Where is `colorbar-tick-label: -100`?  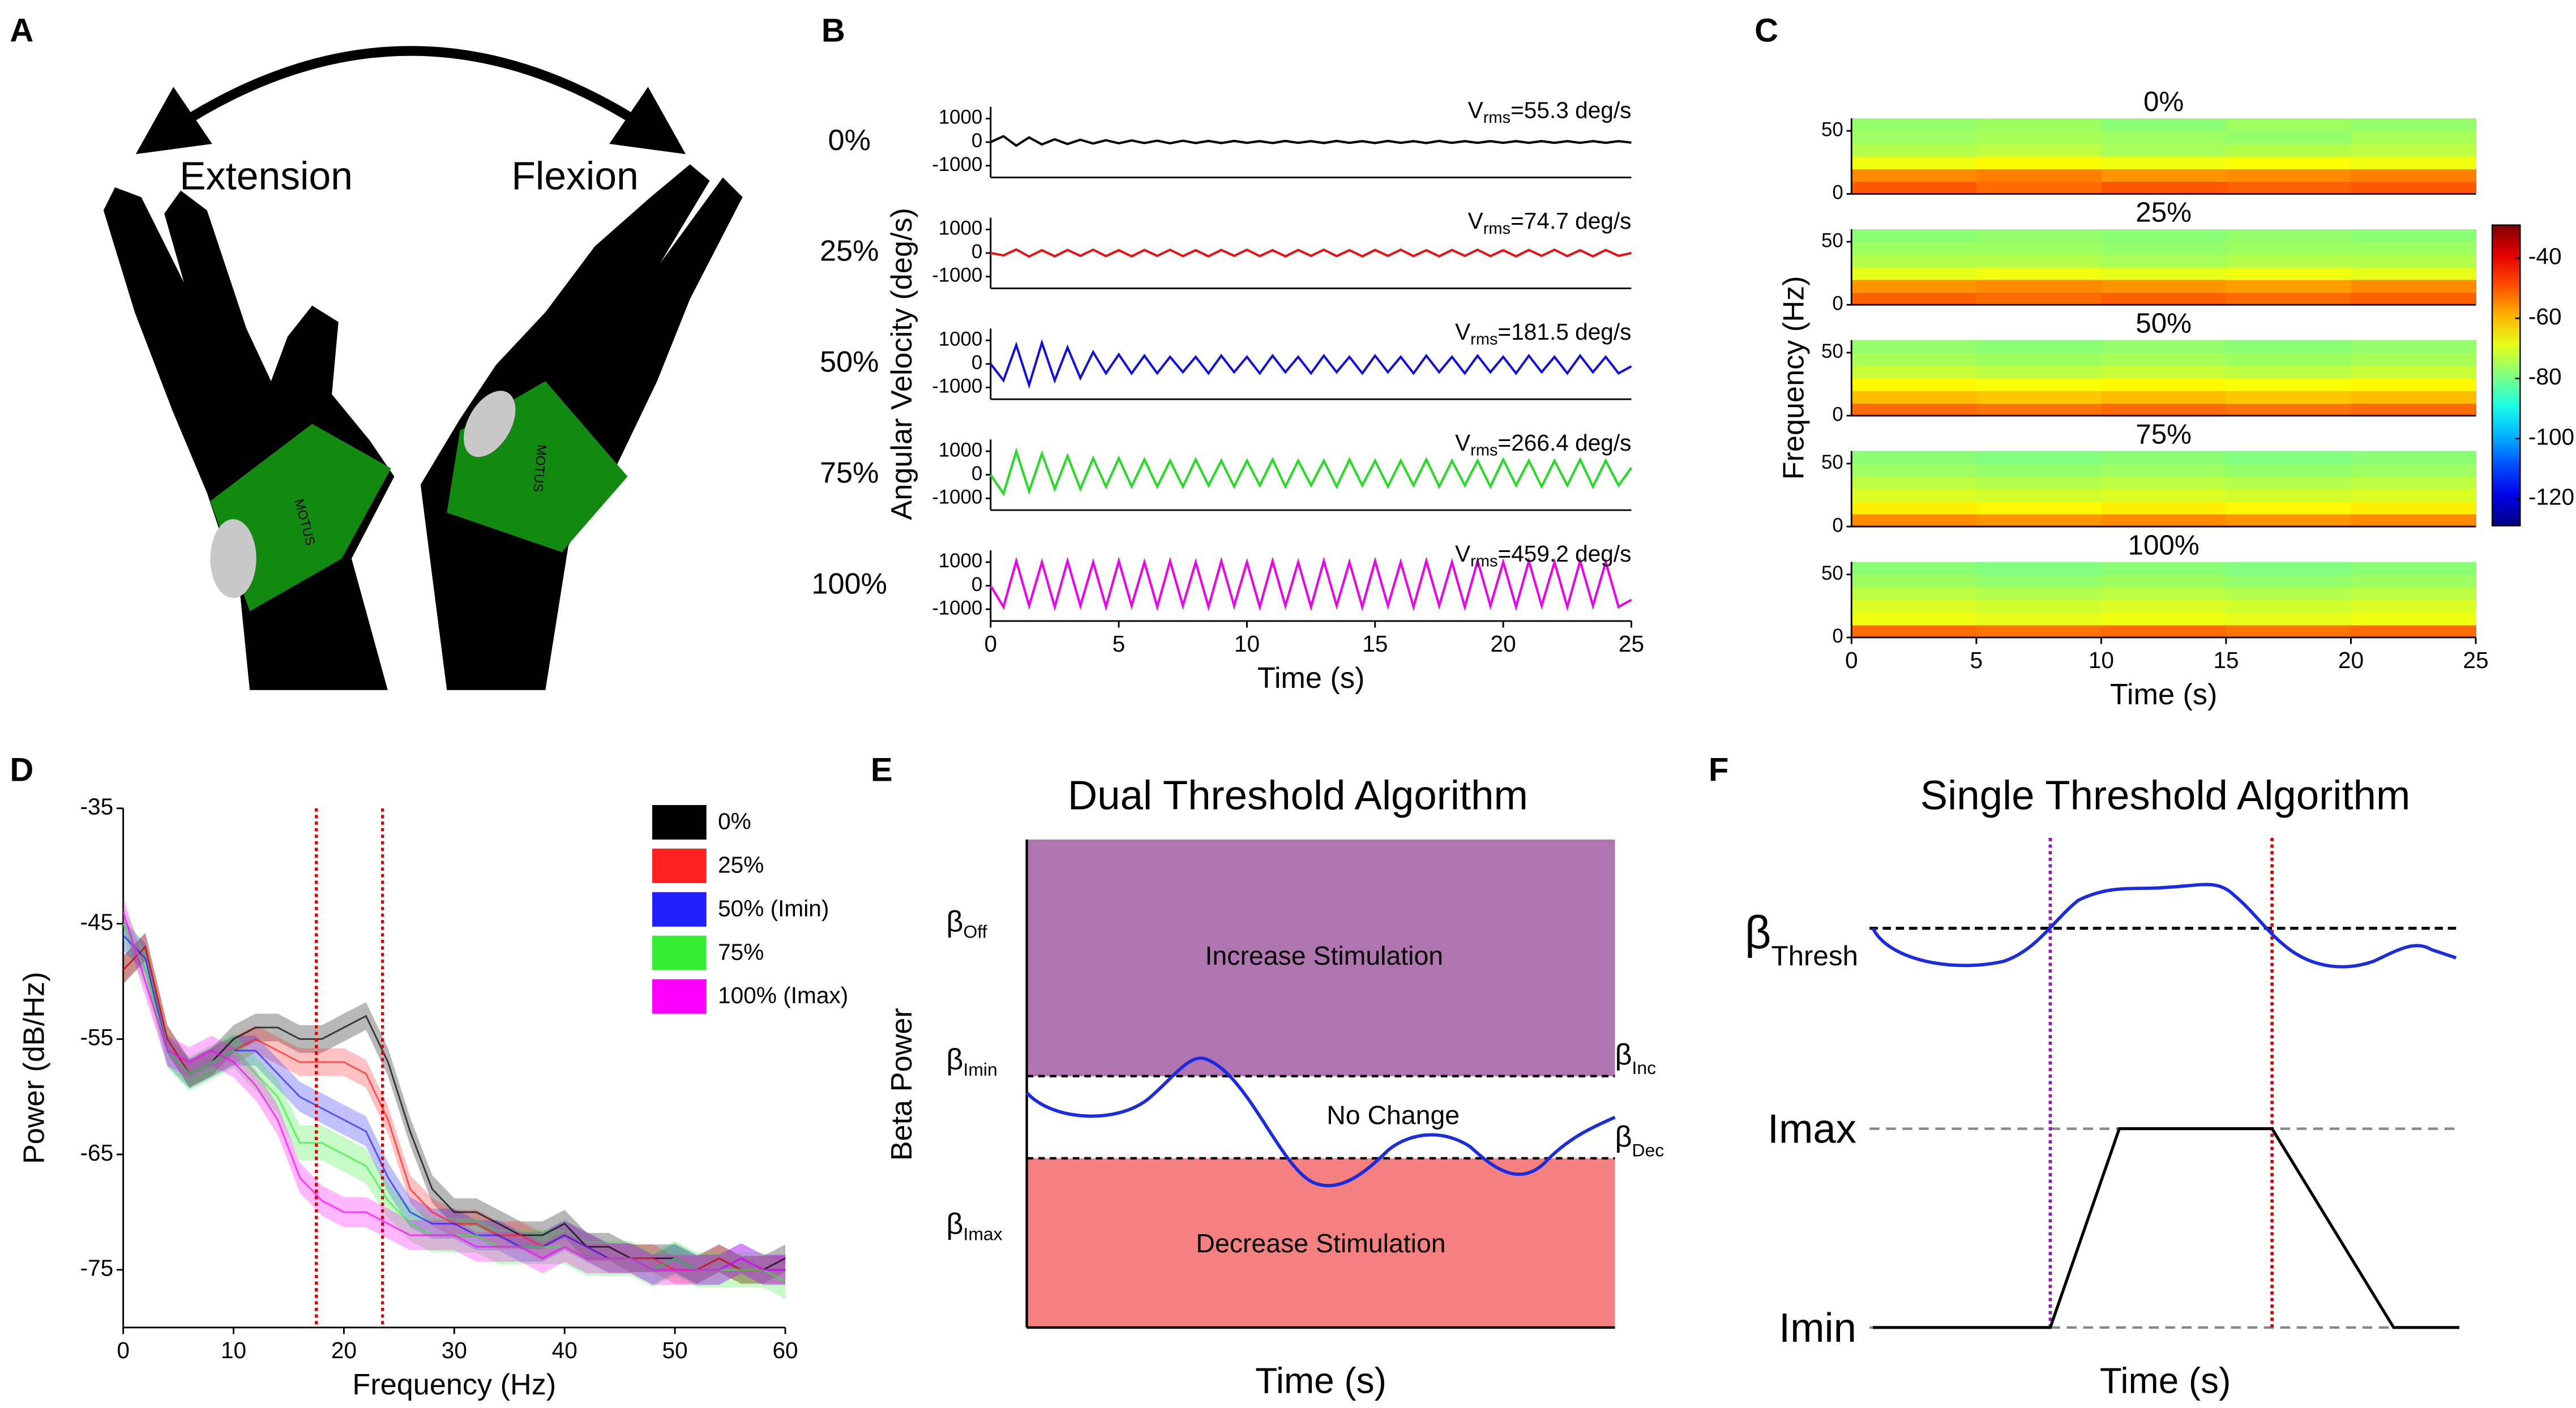 colorbar-tick-label: -100 is located at coordinates (2551, 436).